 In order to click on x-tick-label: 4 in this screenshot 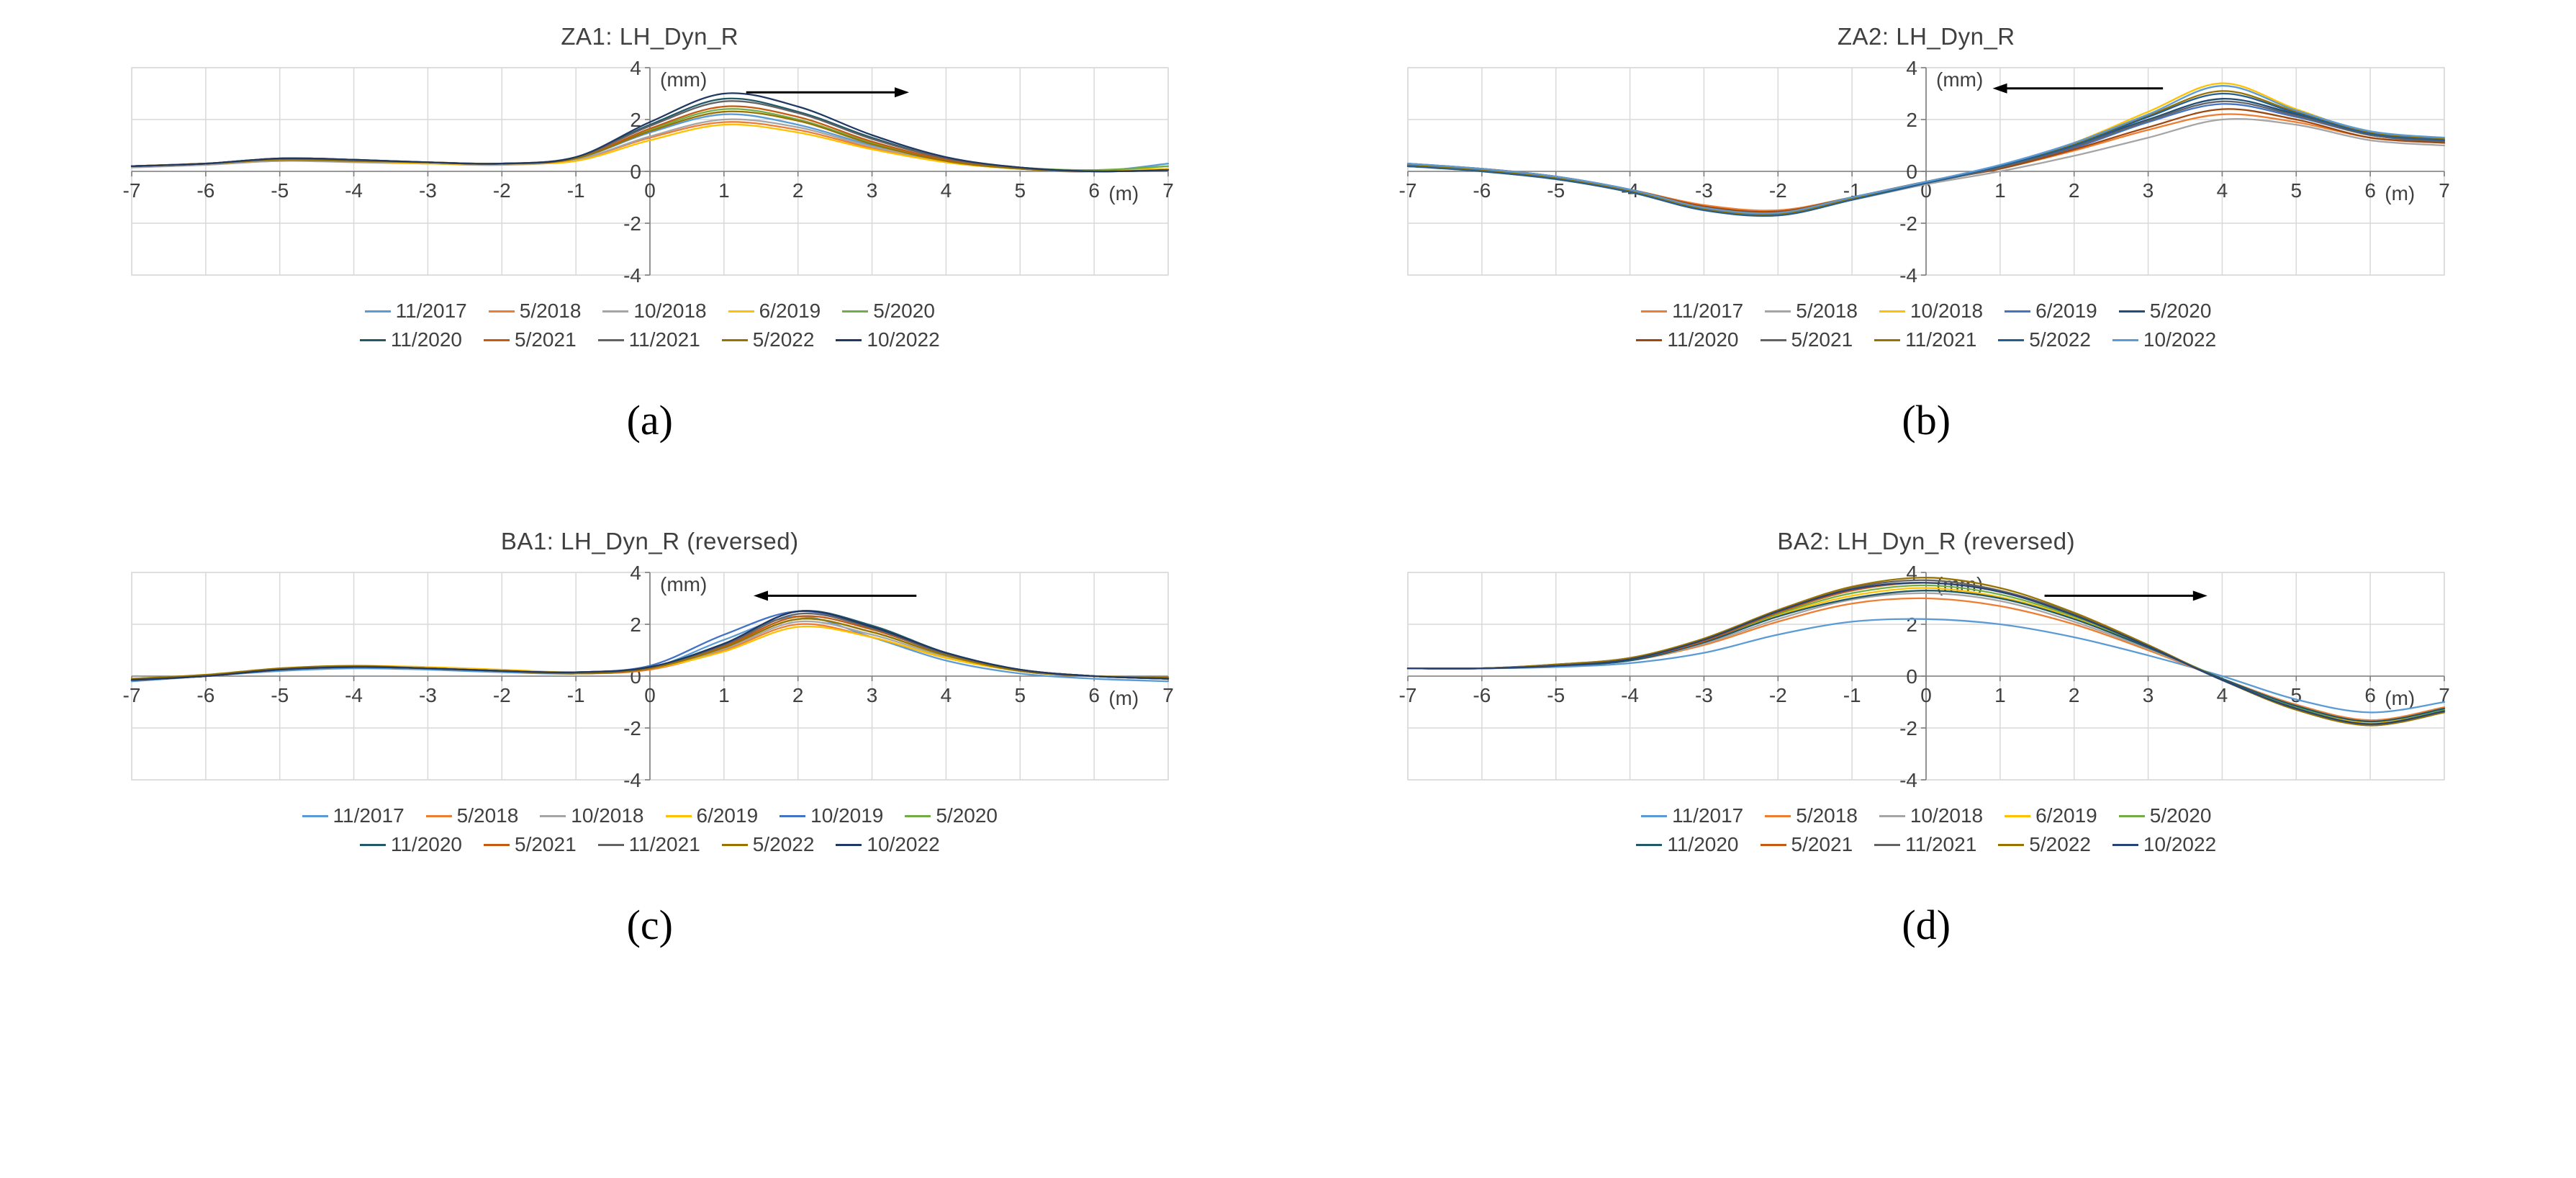, I will do `click(2223, 191)`.